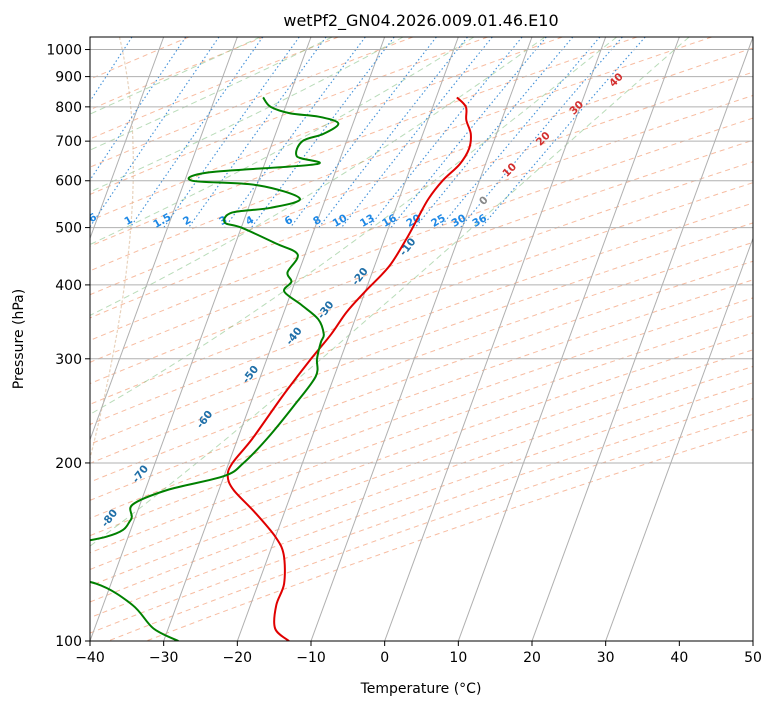  What do you see at coordinates (458, 658) in the screenshot?
I see `x-tick-label: 10` at bounding box center [458, 658].